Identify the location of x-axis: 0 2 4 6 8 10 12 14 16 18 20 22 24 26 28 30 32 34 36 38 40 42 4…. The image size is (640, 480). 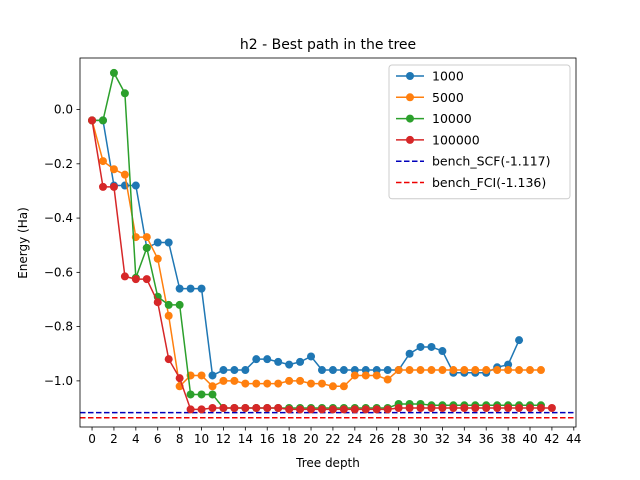
(334, 436).